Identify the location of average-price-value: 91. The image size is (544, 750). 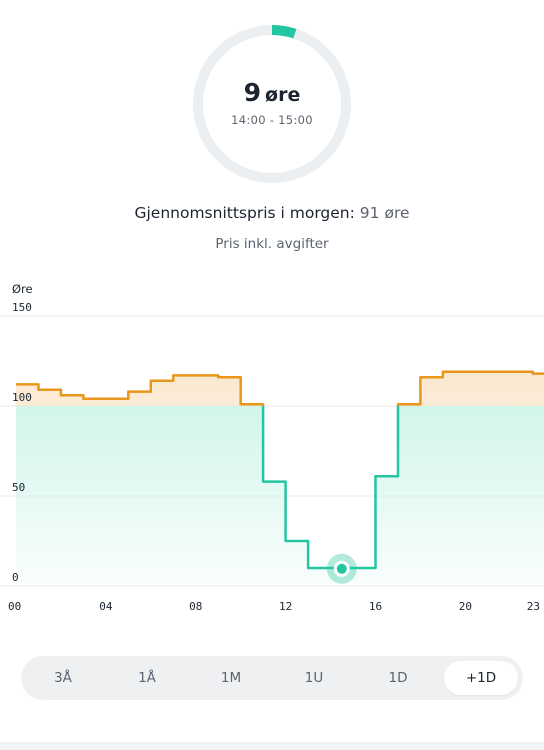
(369, 213).